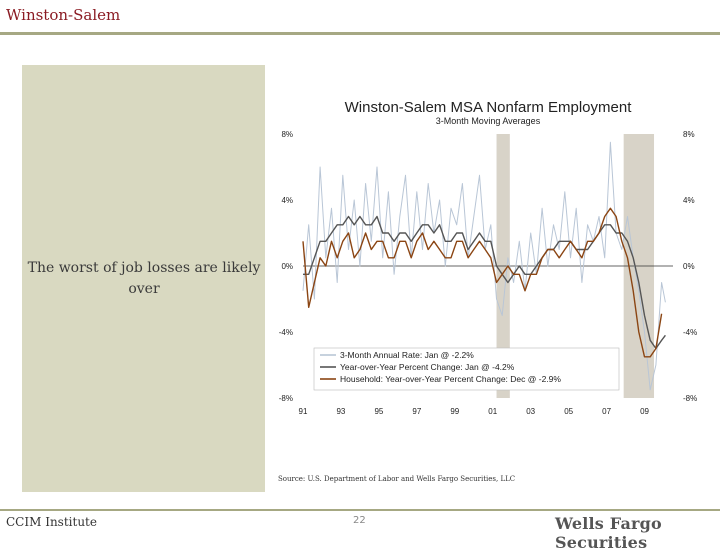 This screenshot has width=720, height=552. What do you see at coordinates (359, 520) in the screenshot?
I see `page-number: 22` at bounding box center [359, 520].